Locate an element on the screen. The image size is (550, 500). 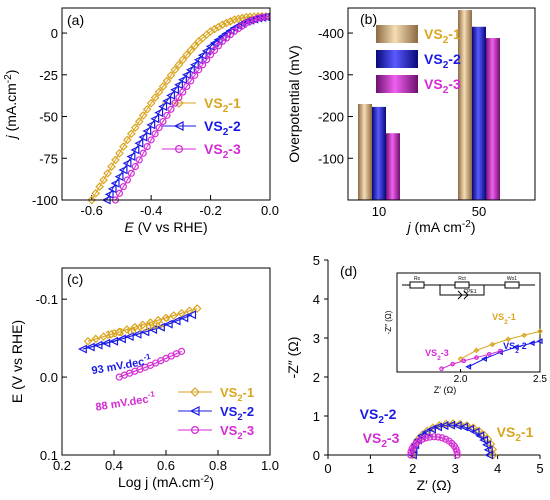
panel-a-legend-label: VS2-2 is located at coordinates (222, 128).